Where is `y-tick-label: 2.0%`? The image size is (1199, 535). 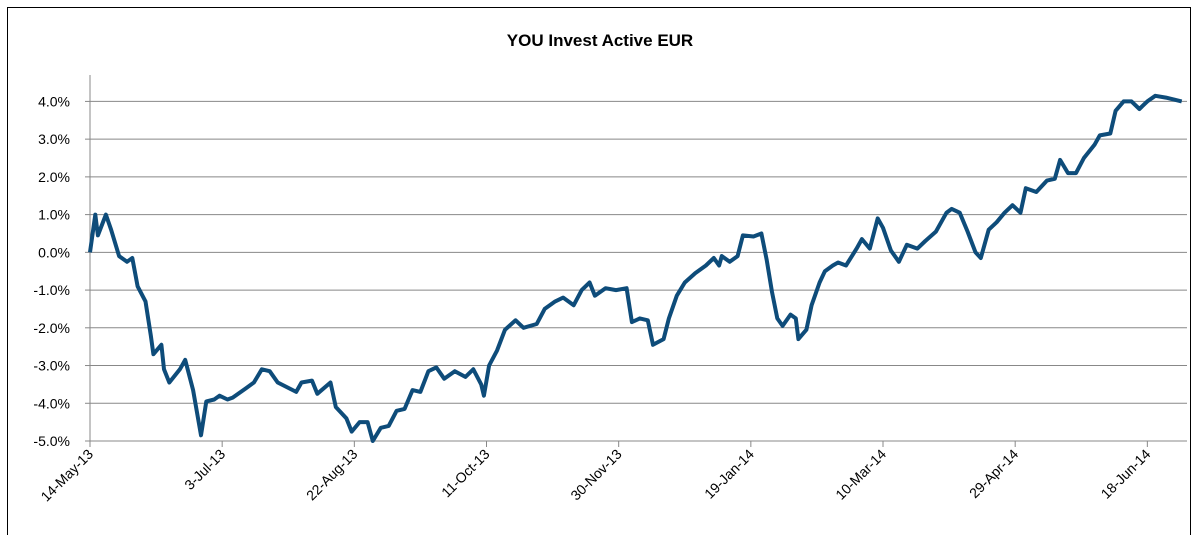 y-tick-label: 2.0% is located at coordinates (54, 177).